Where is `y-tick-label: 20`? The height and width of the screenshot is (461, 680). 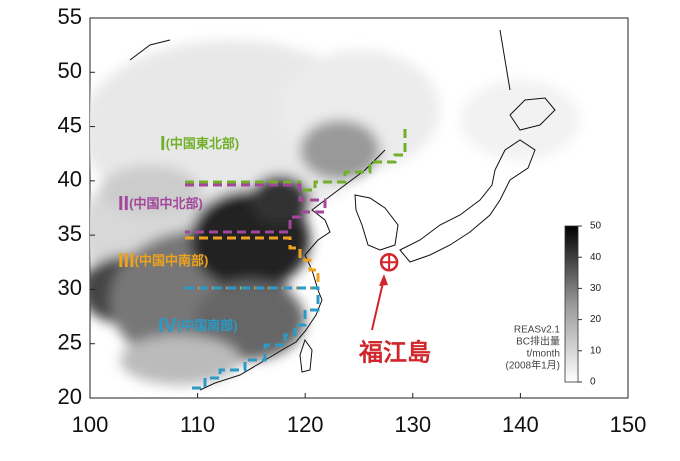
y-tick-label: 20 is located at coordinates (70, 396).